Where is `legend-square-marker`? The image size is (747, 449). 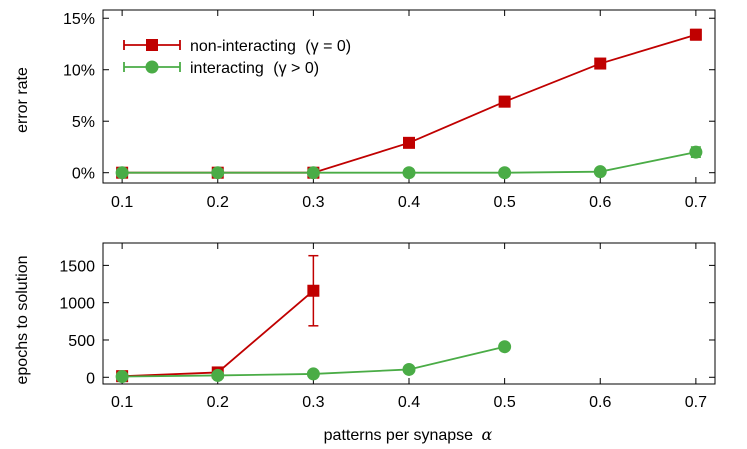 legend-square-marker is located at coordinates (152, 45).